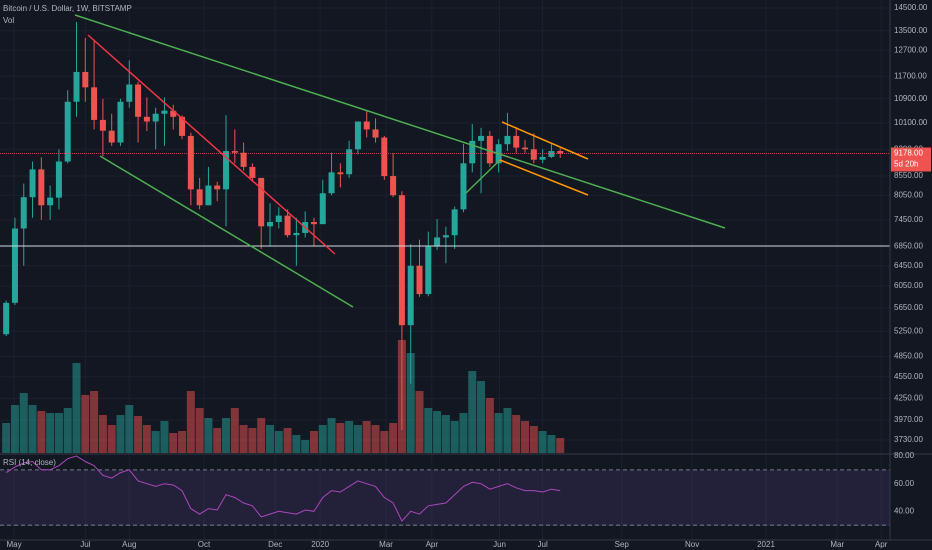  I want to click on y-tick-label: 10900.00, so click(911, 98).